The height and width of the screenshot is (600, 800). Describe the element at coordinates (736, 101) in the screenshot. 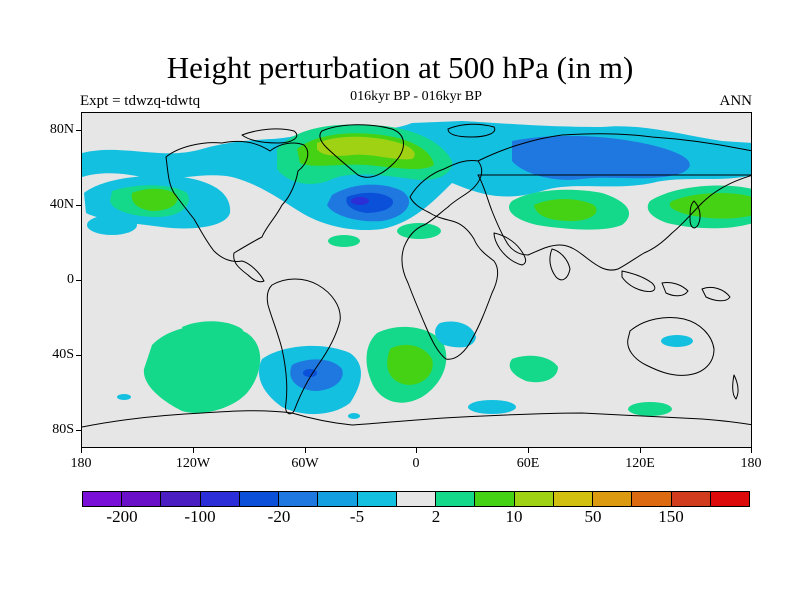

I see `season-label: ANN` at that location.